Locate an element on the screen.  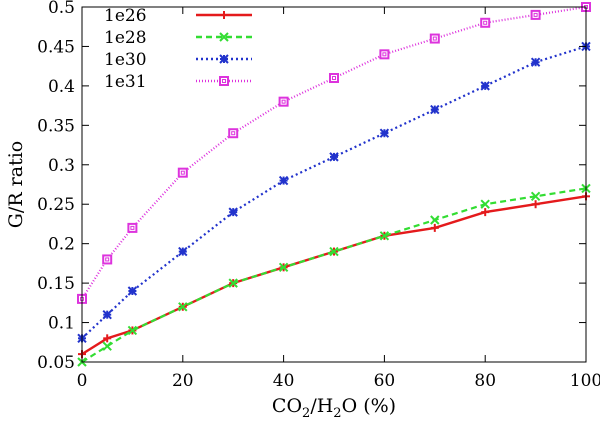
legend-label: 1e30 is located at coordinates (125, 60).